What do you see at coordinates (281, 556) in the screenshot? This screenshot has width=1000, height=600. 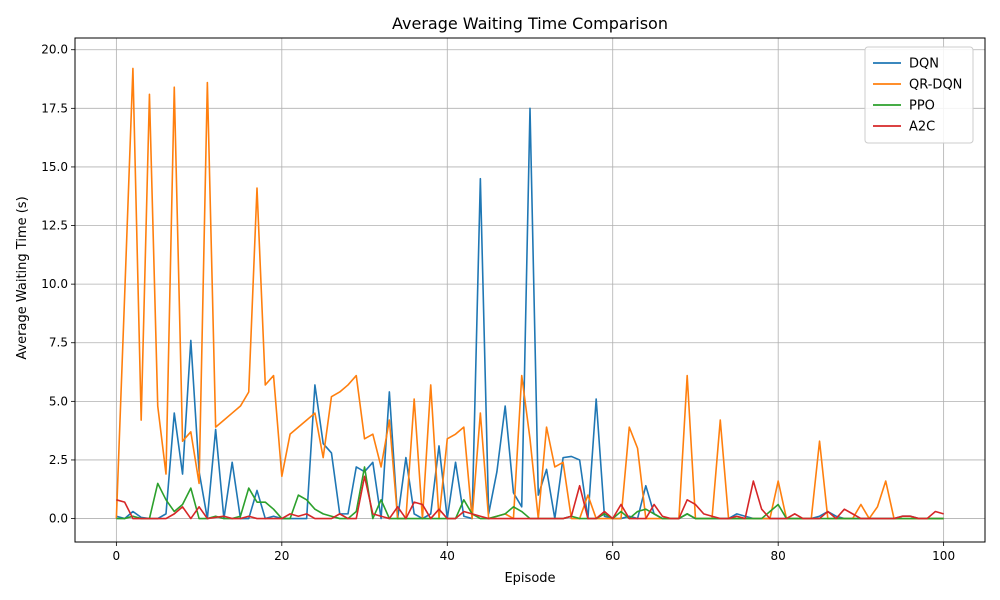 I see `x-tick-label: 20` at bounding box center [281, 556].